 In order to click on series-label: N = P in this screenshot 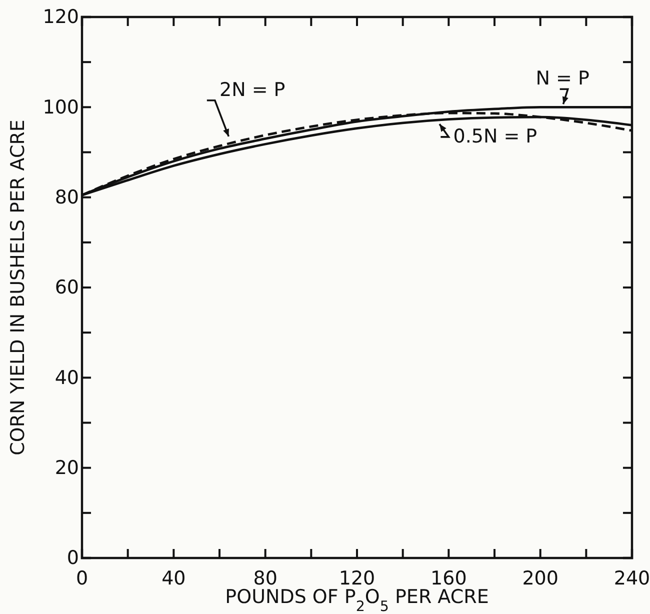, I will do `click(563, 79)`.